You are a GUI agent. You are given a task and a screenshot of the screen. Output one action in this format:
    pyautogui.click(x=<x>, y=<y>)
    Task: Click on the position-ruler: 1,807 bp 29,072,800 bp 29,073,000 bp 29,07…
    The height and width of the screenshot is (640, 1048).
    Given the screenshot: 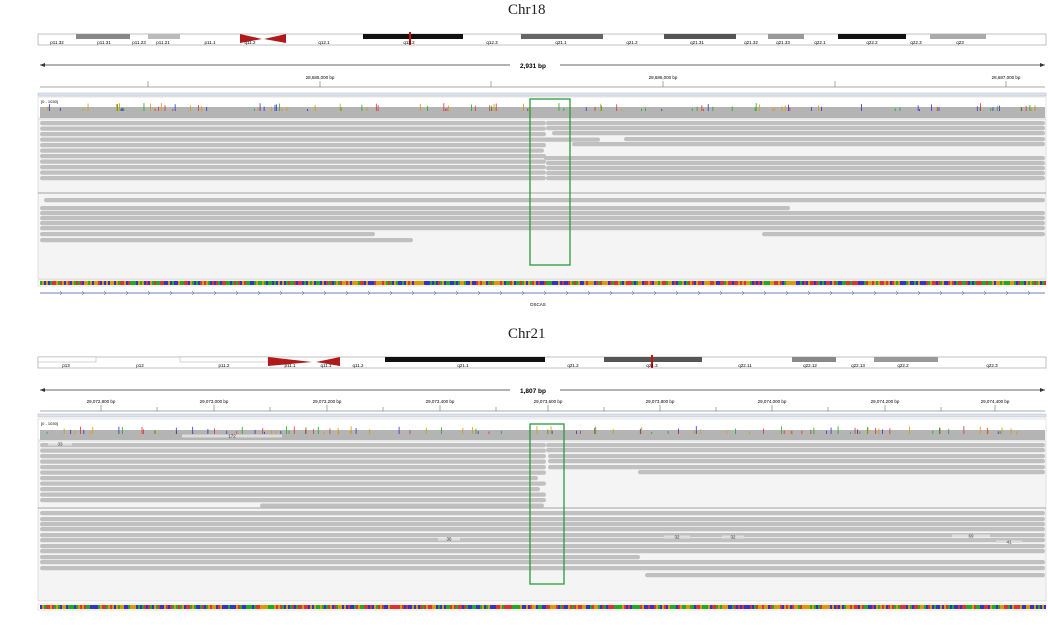 What is the action you would take?
    pyautogui.click(x=544, y=398)
    